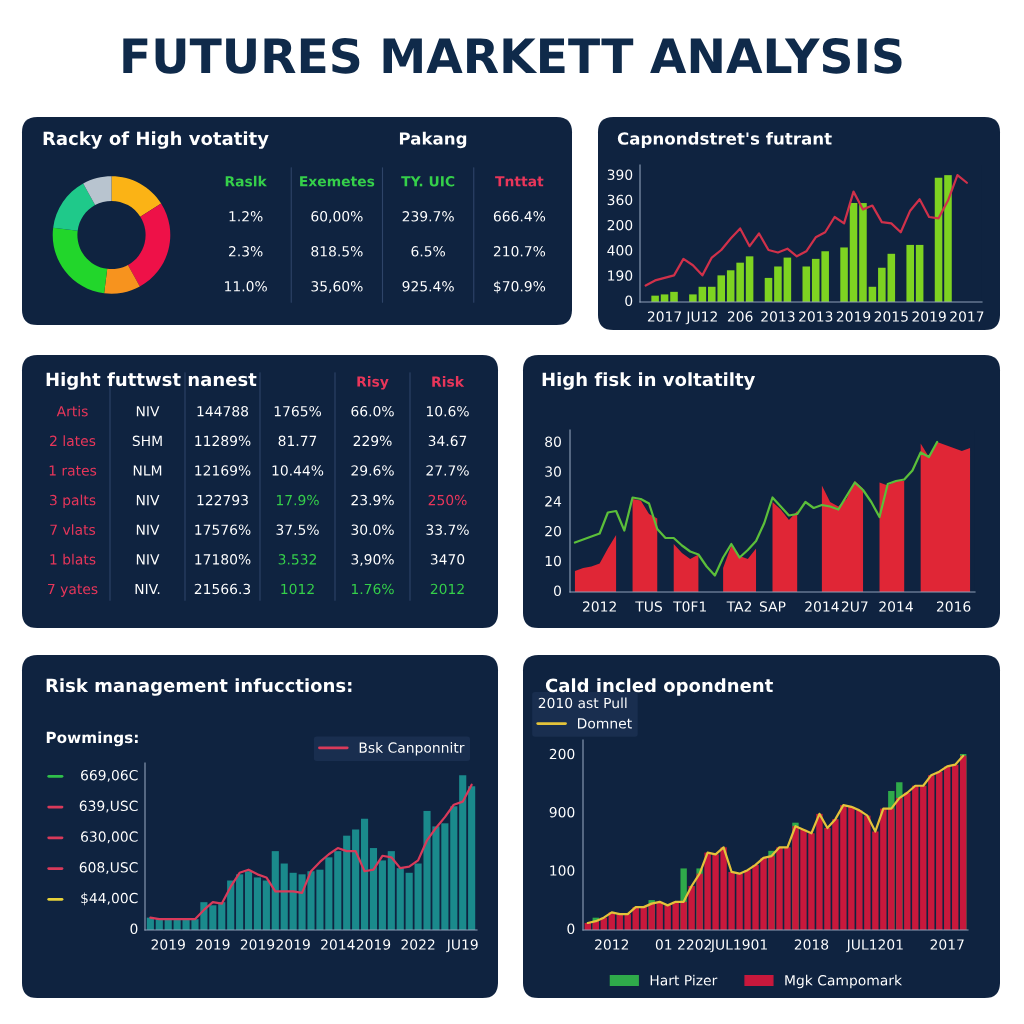 Image resolution: width=1024 pixels, height=1024 pixels. Describe the element at coordinates (109, 837) in the screenshot. I see `text: 630,00C` at that location.